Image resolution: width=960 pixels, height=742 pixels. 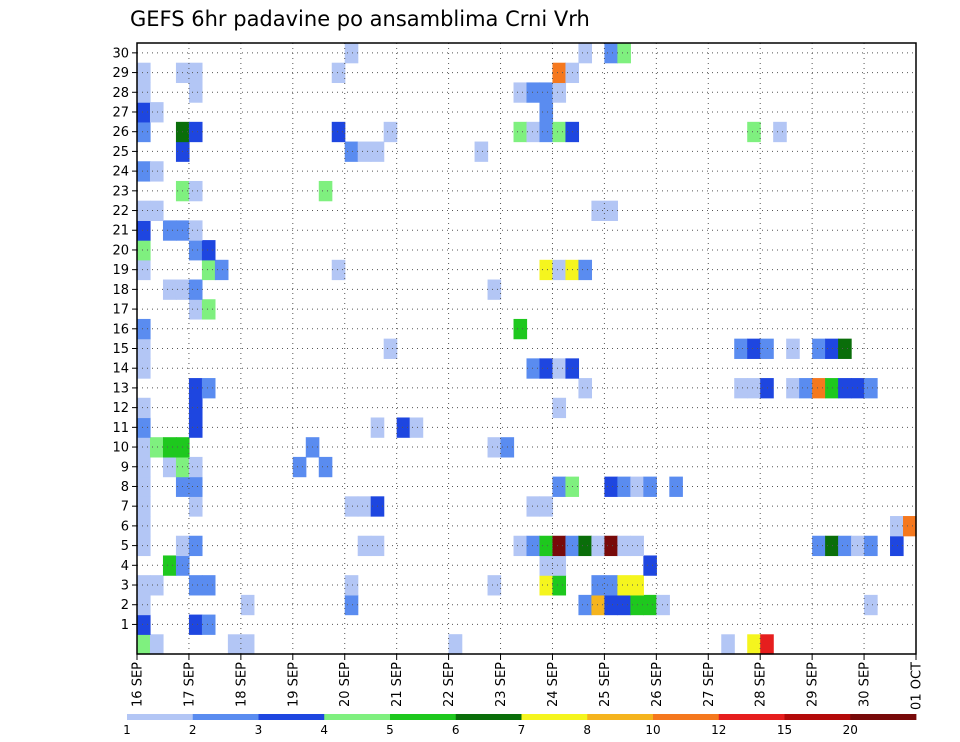 I want to click on color-legend: 1 2 3 4 5 6 7 8 10 12 15 20, so click(x=520, y=725).